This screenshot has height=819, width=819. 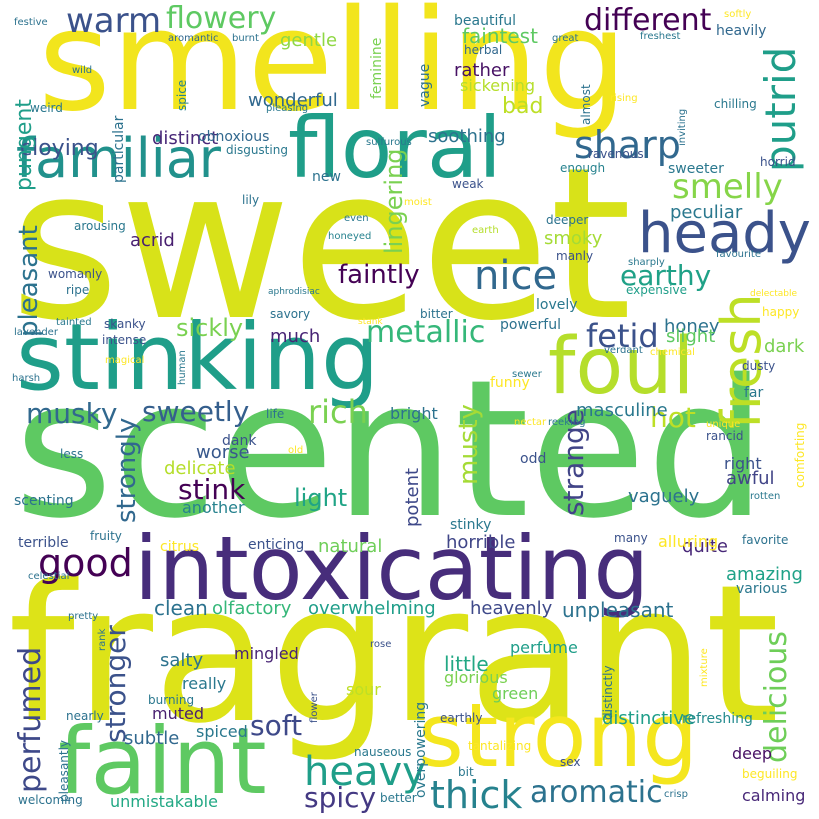 What do you see at coordinates (573, 238) in the screenshot?
I see `word-smoky: smoky` at bounding box center [573, 238].